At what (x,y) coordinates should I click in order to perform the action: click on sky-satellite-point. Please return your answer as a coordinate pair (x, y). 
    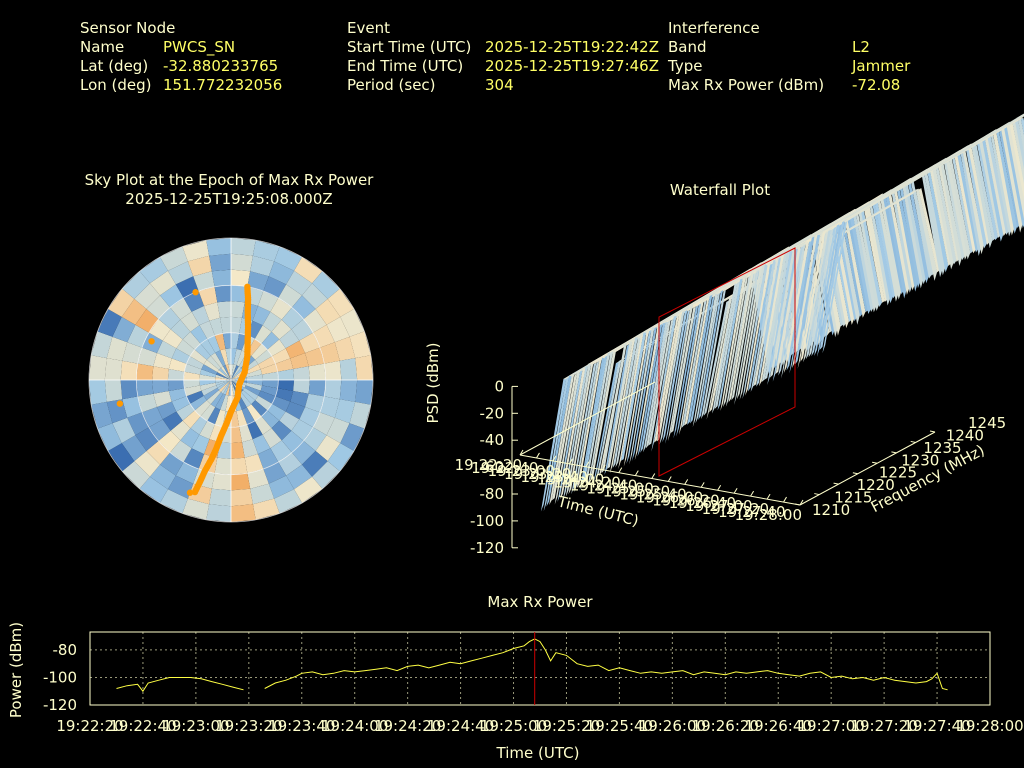
    Looking at the image, I should click on (120, 403).